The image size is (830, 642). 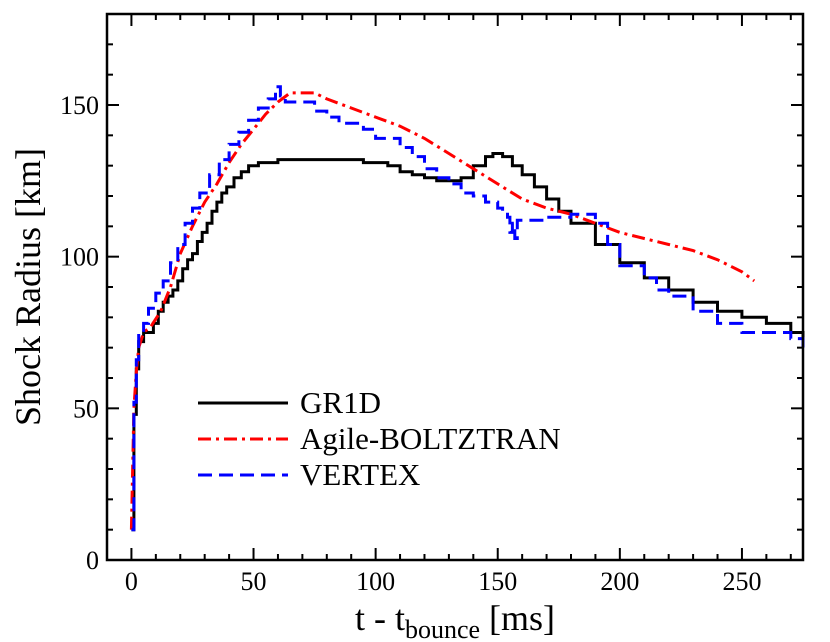 What do you see at coordinates (380, 618) in the screenshot?
I see `x-axis-title-main: t - t` at bounding box center [380, 618].